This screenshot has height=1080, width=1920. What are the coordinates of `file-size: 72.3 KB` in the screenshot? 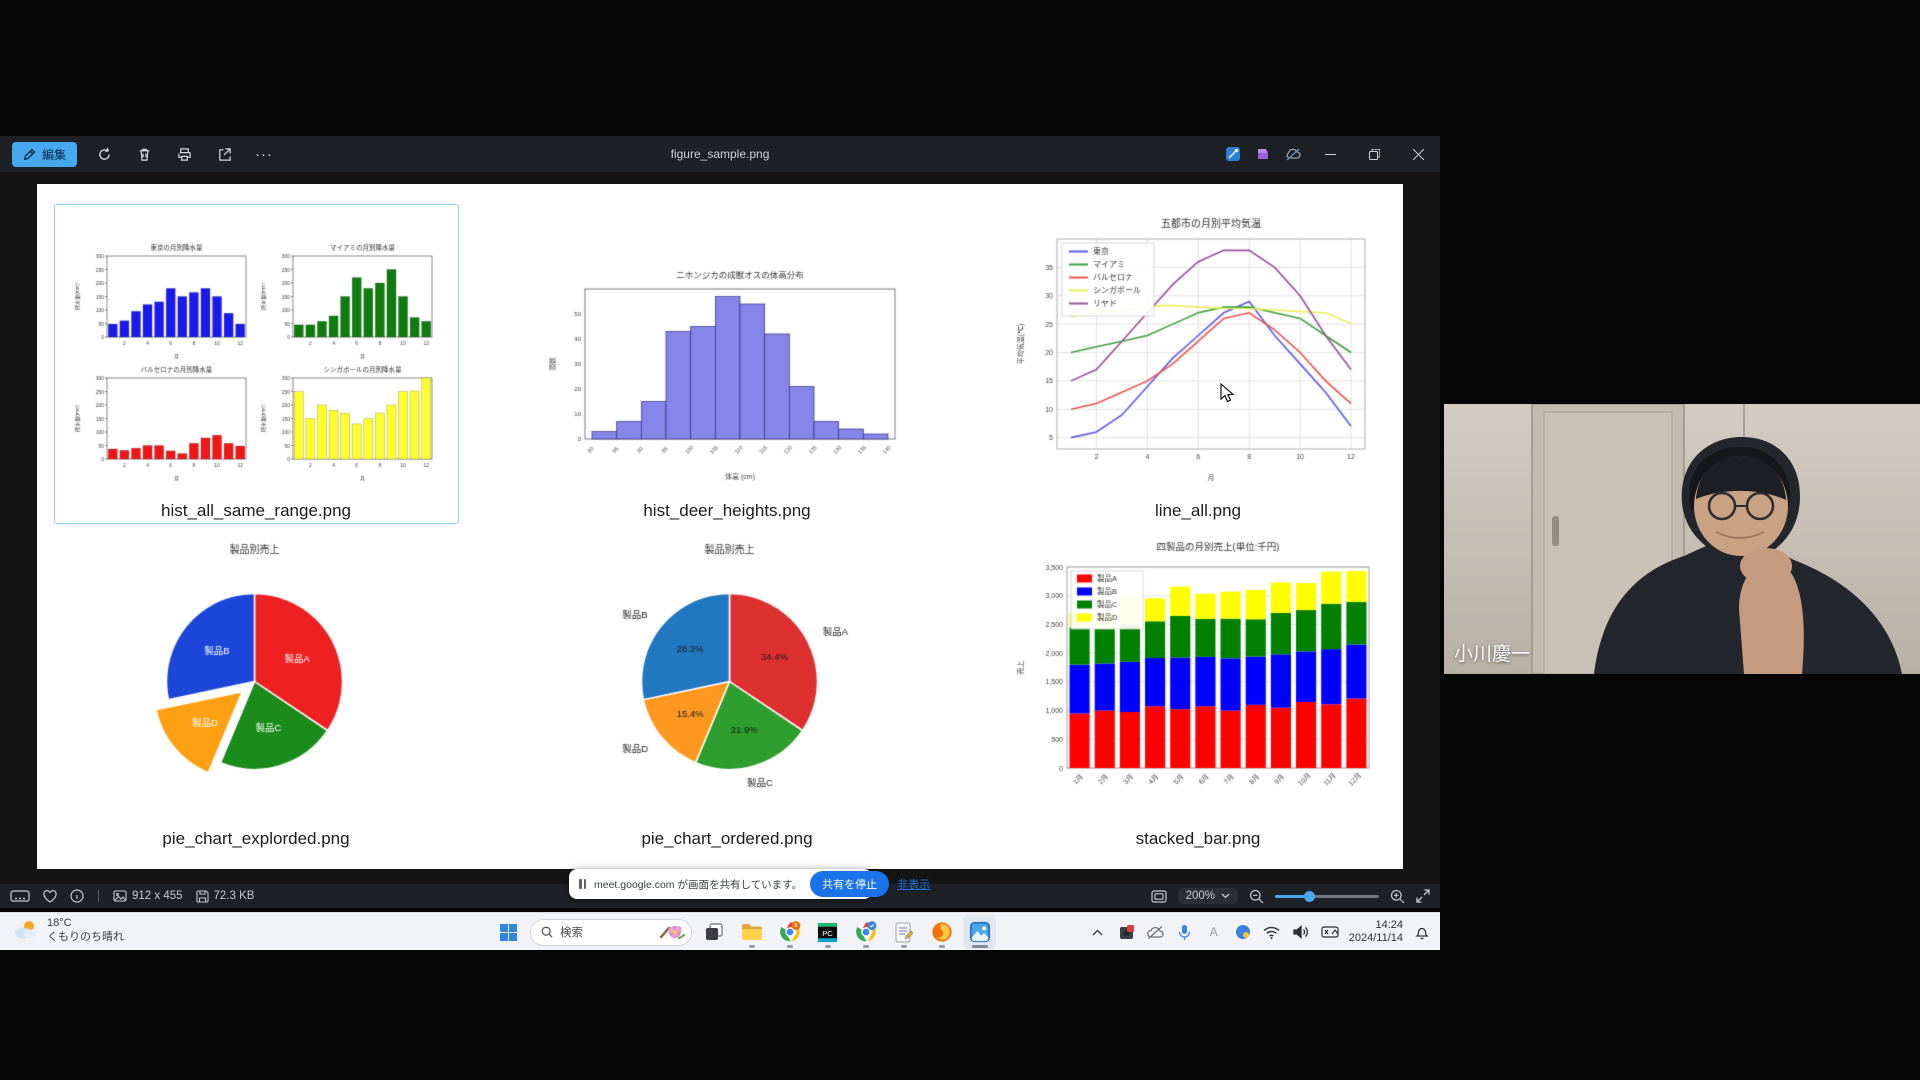 It's located at (224, 896).